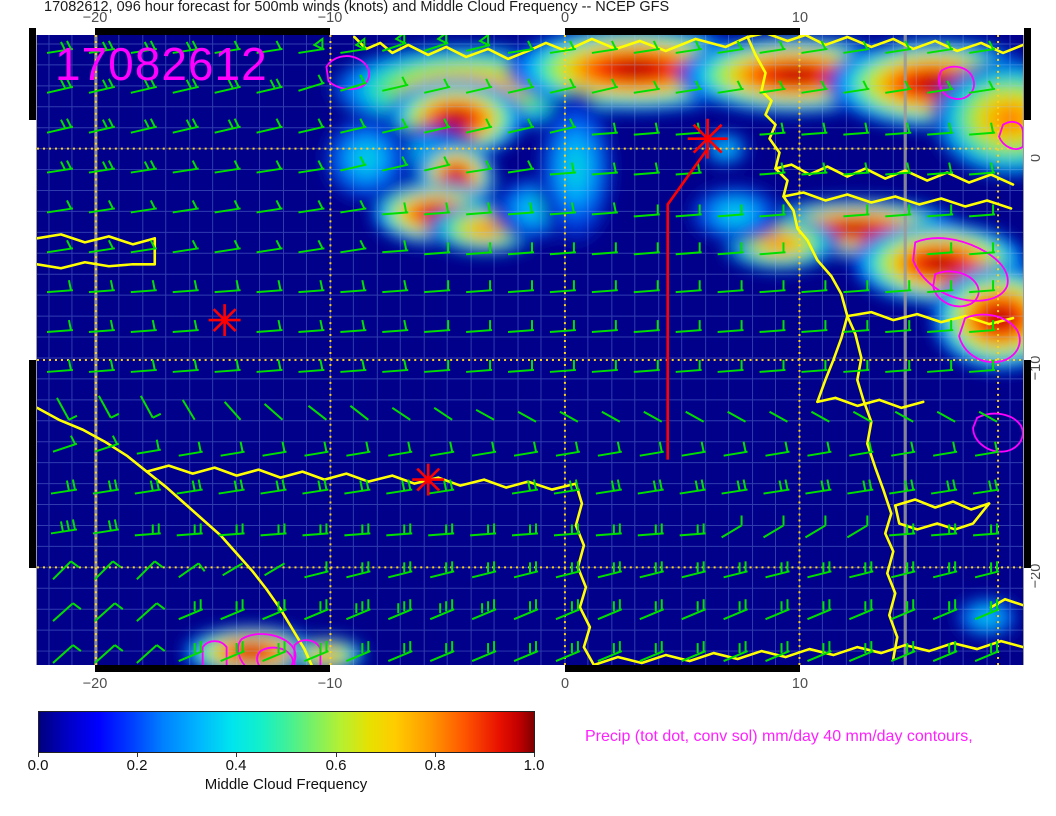 The image size is (1056, 816). What do you see at coordinates (530, 31) in the screenshot?
I see `axis-bar-top` at bounding box center [530, 31].